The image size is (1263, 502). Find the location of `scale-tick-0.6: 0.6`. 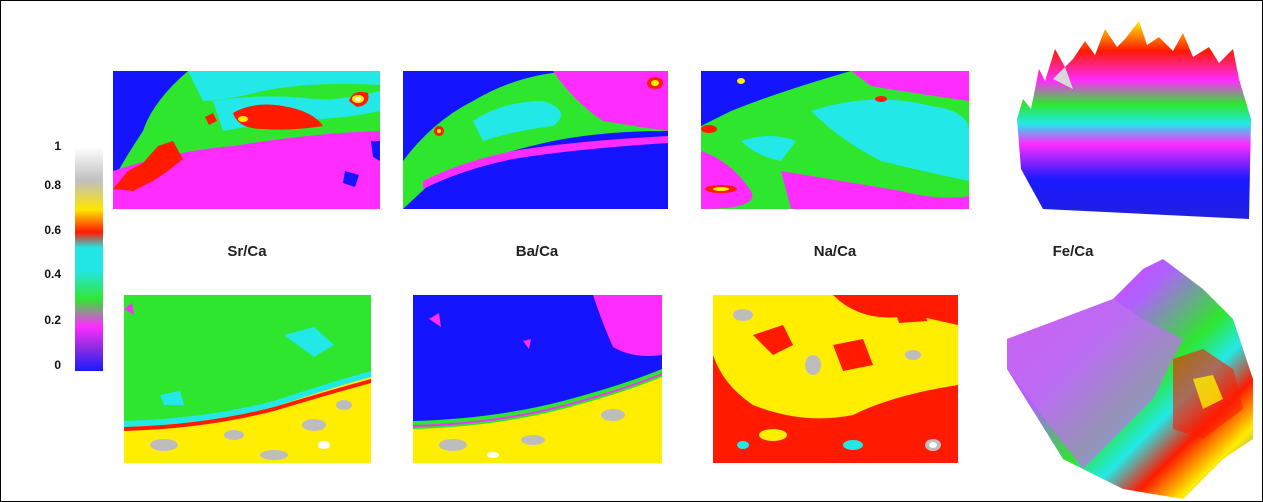

scale-tick-0.6: 0.6 is located at coordinates (52, 230).